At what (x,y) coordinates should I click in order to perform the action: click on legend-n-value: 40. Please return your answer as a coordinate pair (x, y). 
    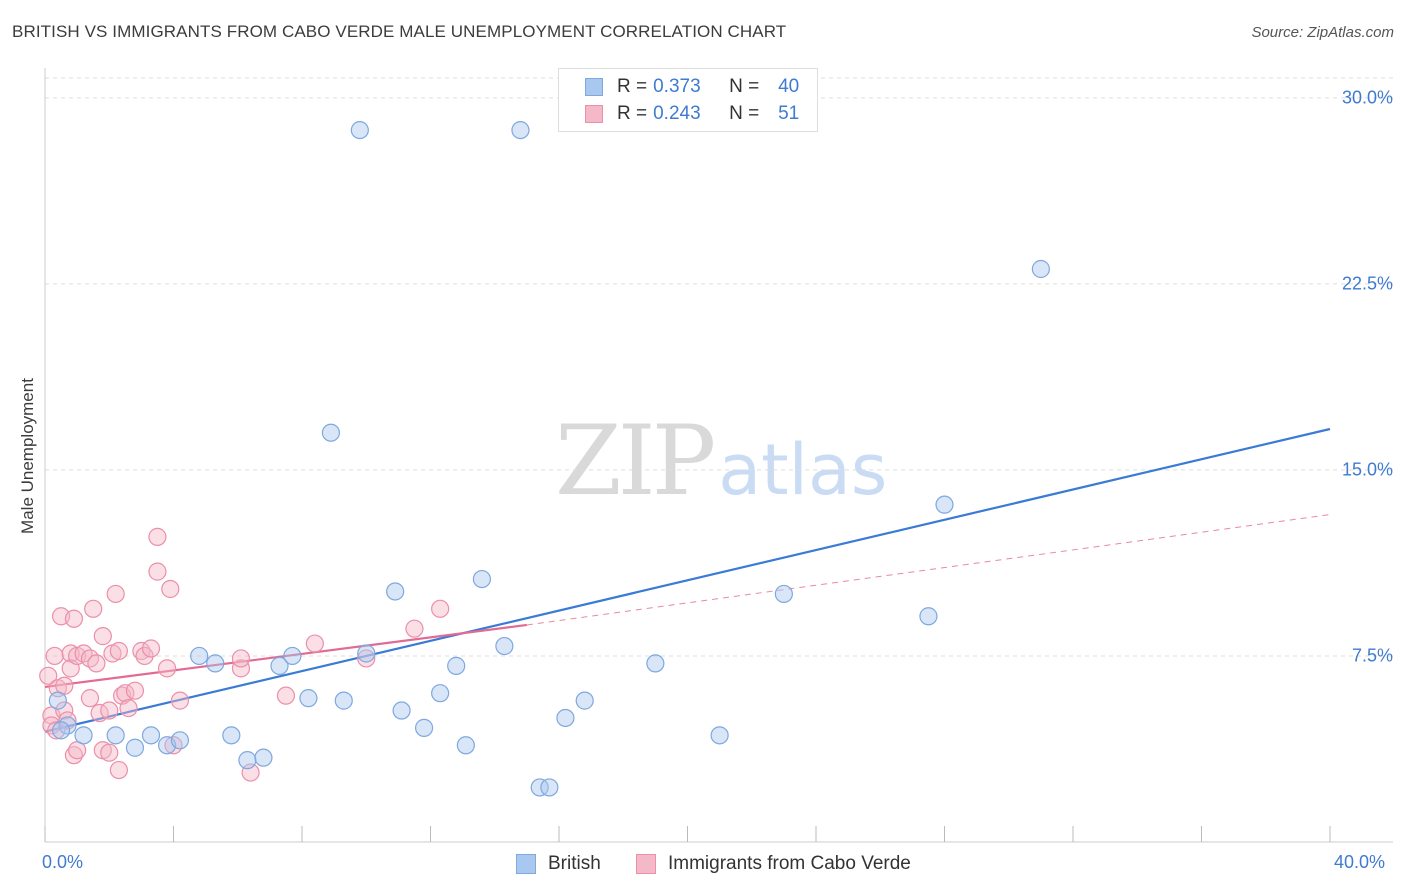
    Looking at the image, I should click on (789, 86).